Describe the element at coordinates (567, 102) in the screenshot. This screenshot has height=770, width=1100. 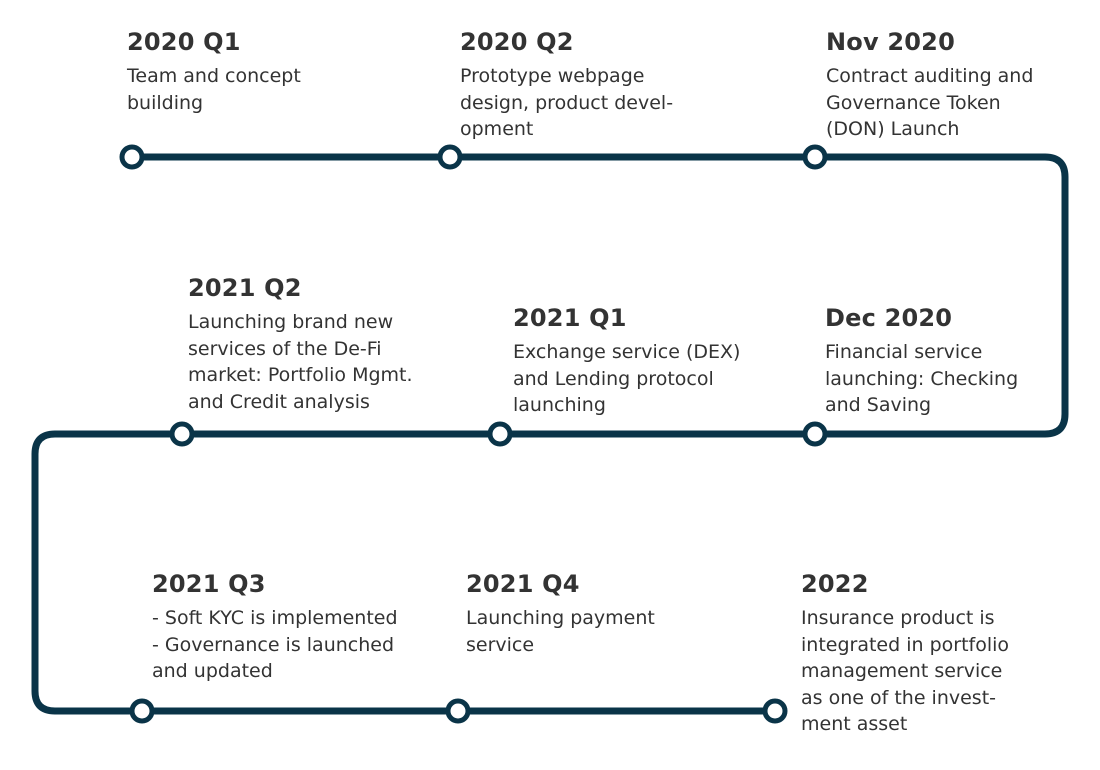
I see `milestone-description-line: design, product devel-` at that location.